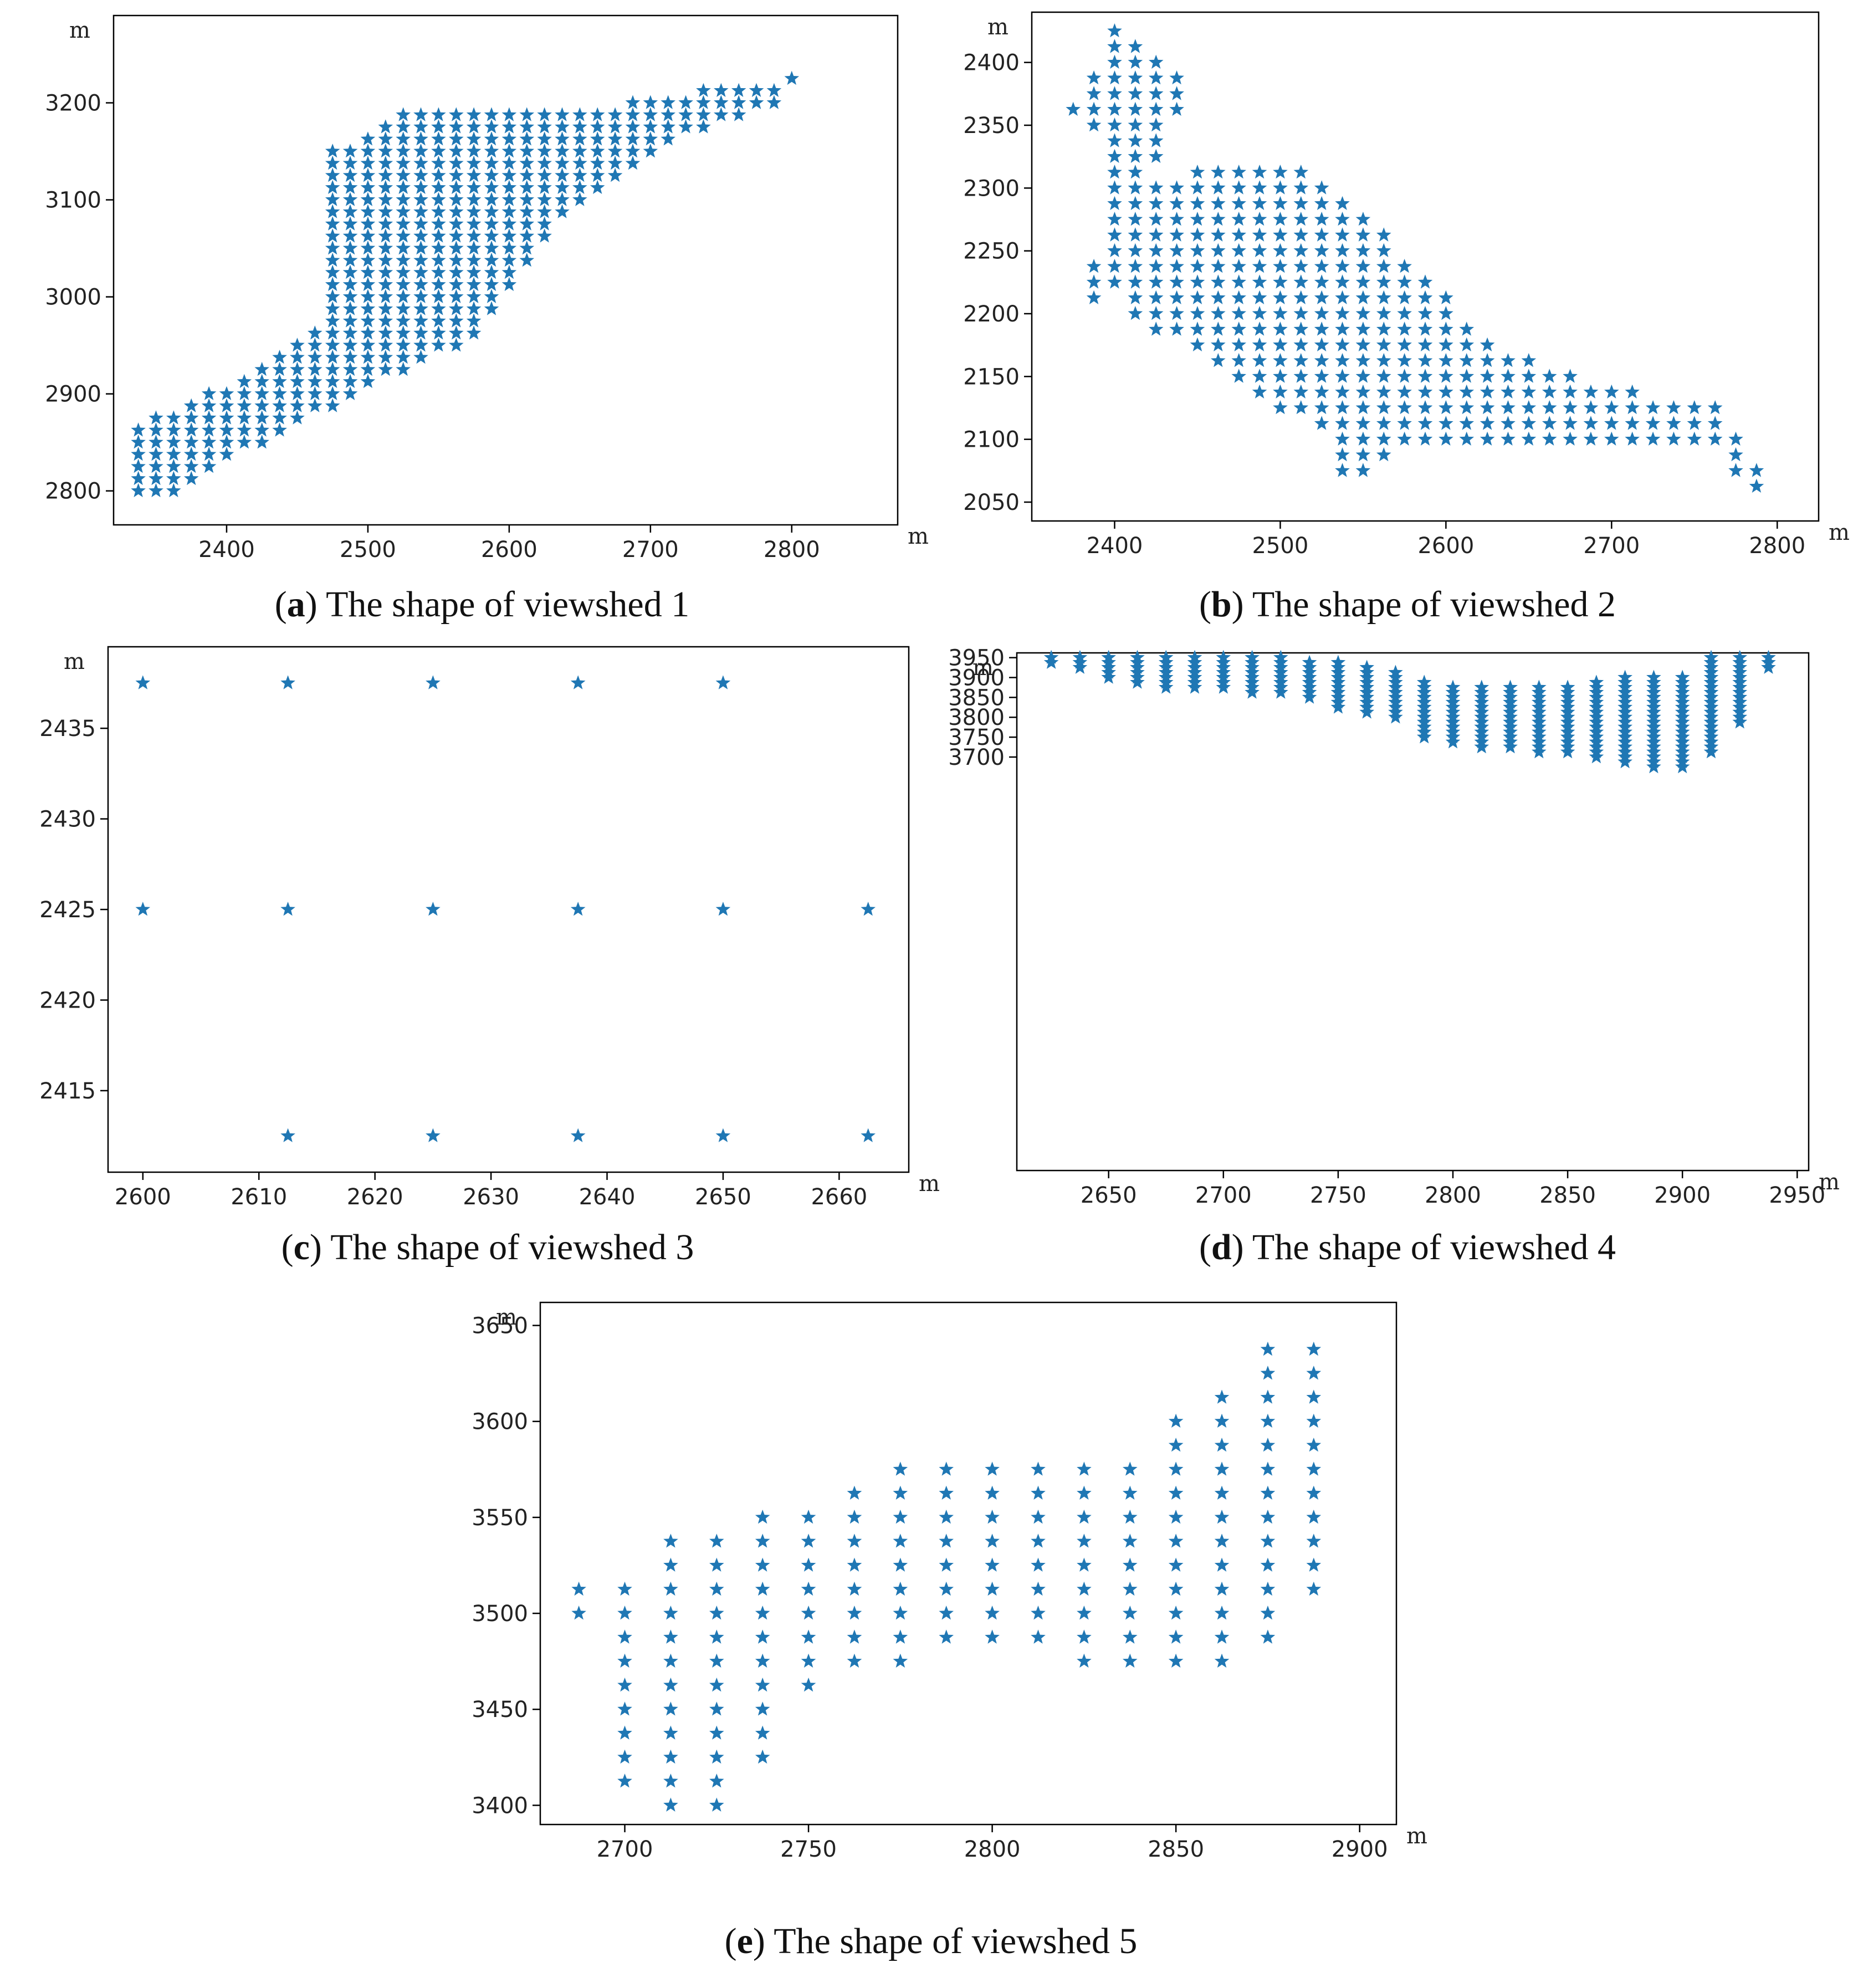 This screenshot has width=1853, height=1988. Describe the element at coordinates (500, 1805) in the screenshot. I see `y-tick-label: 3400` at that location.